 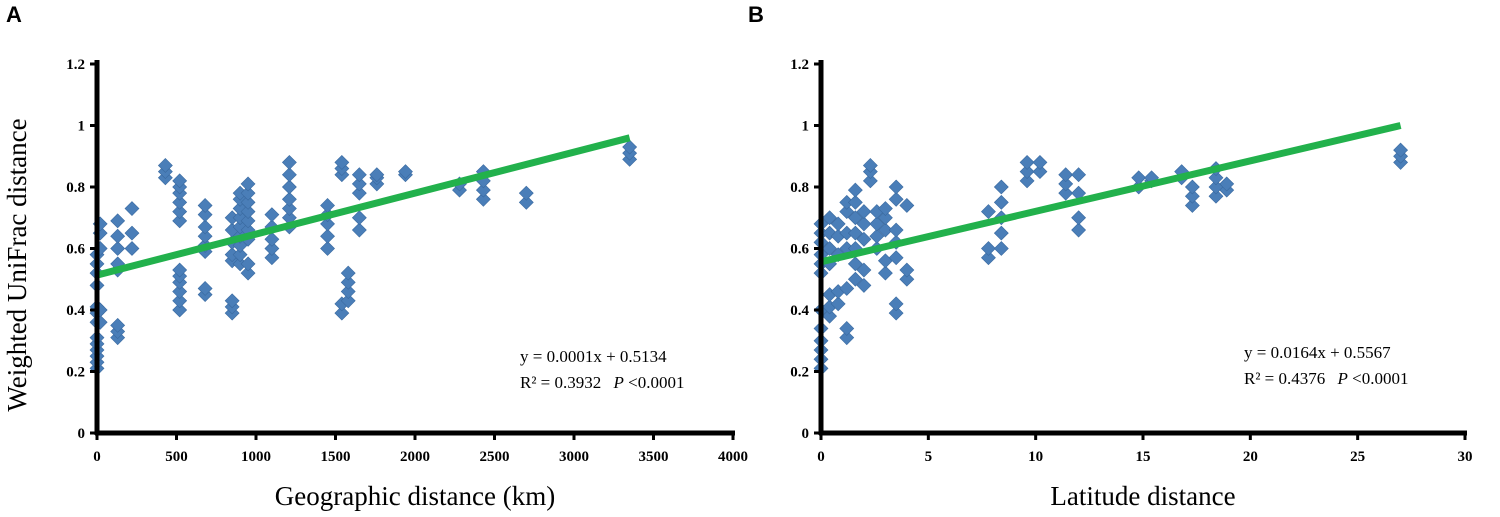 What do you see at coordinates (1111, 194) in the screenshot?
I see `panel-b-trendline` at bounding box center [1111, 194].